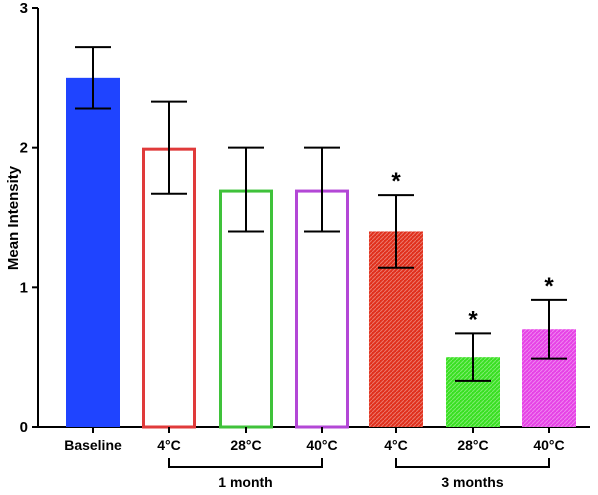 The height and width of the screenshot is (495, 598). What do you see at coordinates (24, 8) in the screenshot?
I see `y-tick-label: 3` at bounding box center [24, 8].